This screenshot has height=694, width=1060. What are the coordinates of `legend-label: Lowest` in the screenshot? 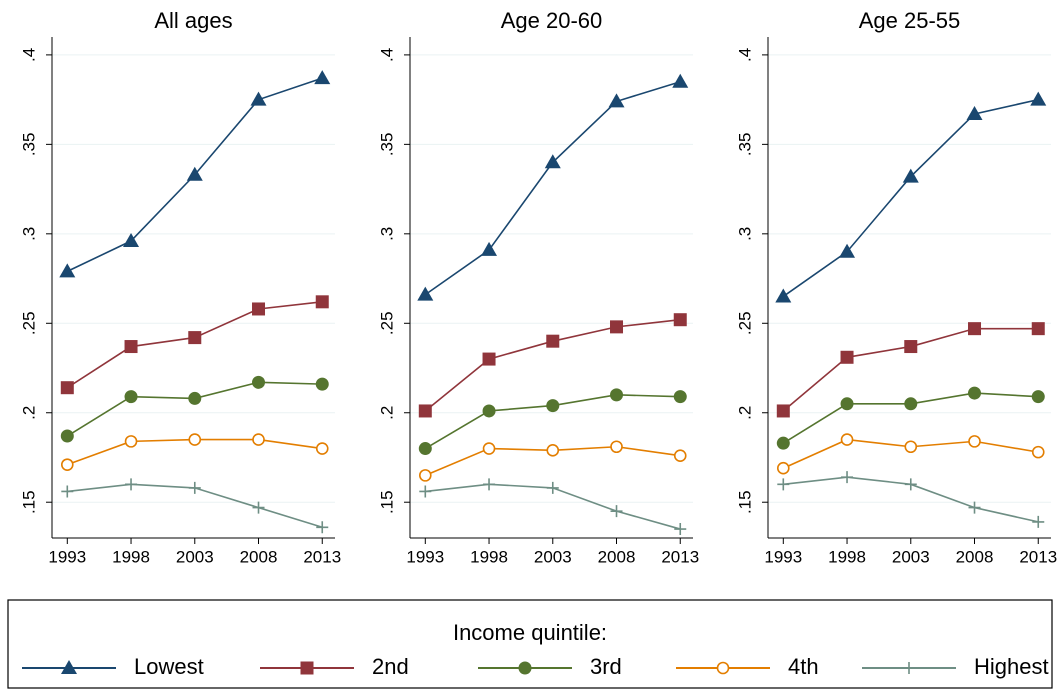 It's located at (169, 666).